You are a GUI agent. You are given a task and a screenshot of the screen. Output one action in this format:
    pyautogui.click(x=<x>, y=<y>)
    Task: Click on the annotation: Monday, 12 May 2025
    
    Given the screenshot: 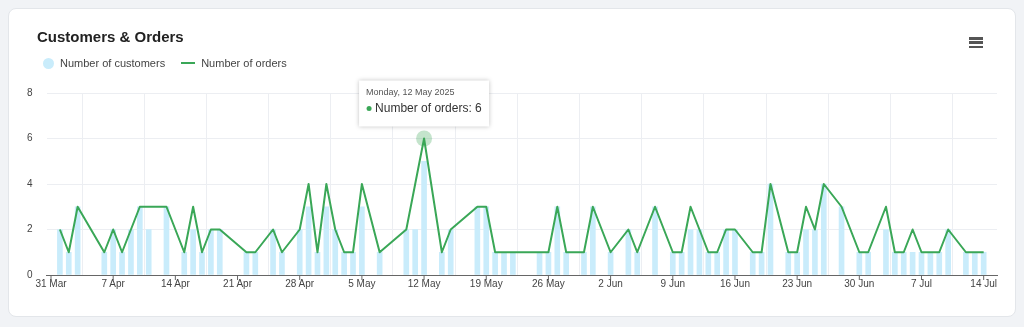 What is the action you would take?
    pyautogui.click(x=410, y=91)
    